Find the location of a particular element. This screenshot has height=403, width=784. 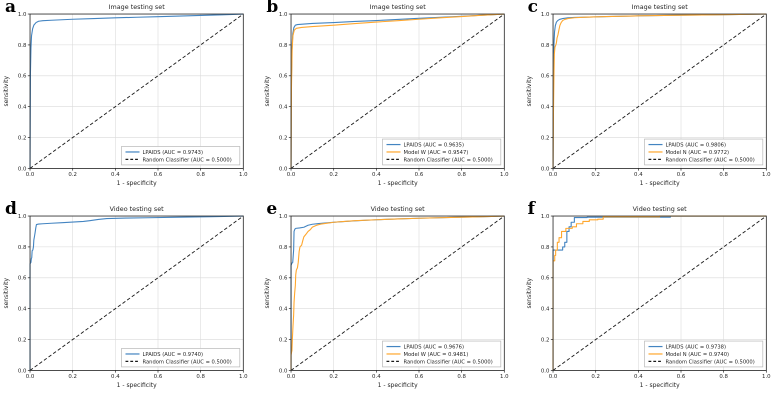

legend-label: Model W (AUC = 0.9481) is located at coordinates (436, 354).